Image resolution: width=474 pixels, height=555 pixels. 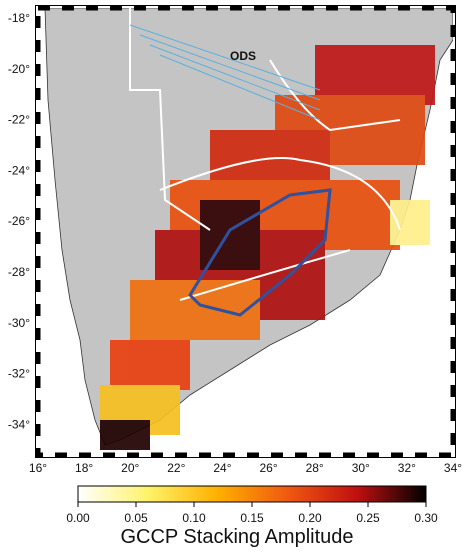 I want to click on lon-label: 18°, so click(x=84, y=468).